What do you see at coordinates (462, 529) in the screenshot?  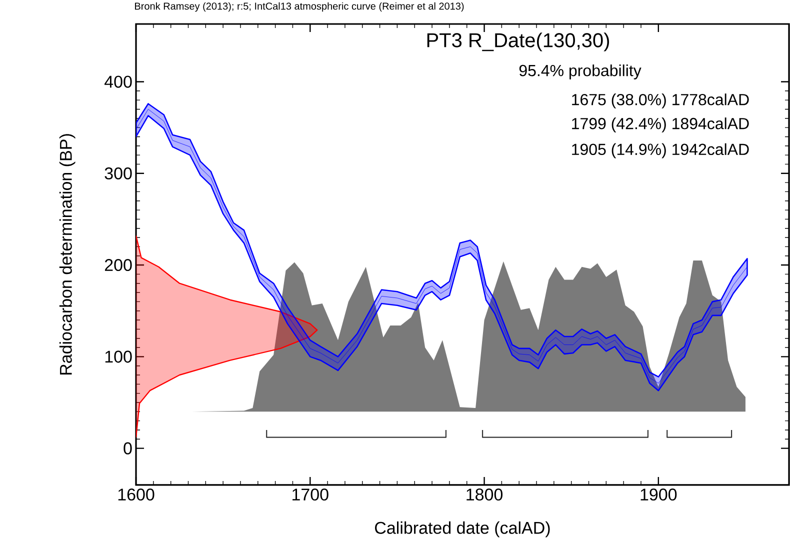 I see `x-axis-title: Calibrated date (calAD)` at bounding box center [462, 529].